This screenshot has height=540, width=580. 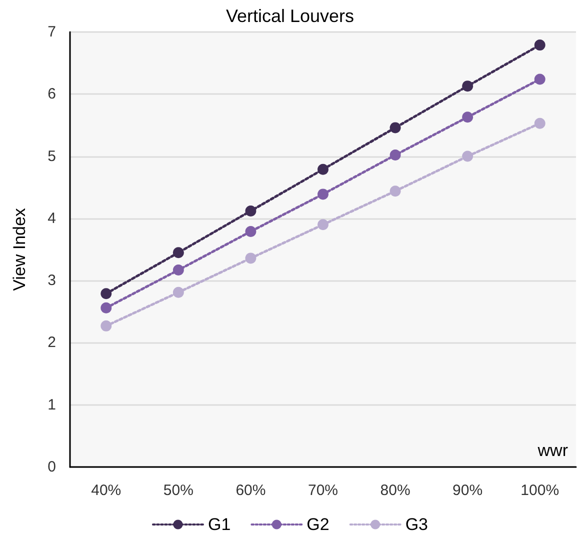 What do you see at coordinates (323, 490) in the screenshot?
I see `x-tick-label: 70%` at bounding box center [323, 490].